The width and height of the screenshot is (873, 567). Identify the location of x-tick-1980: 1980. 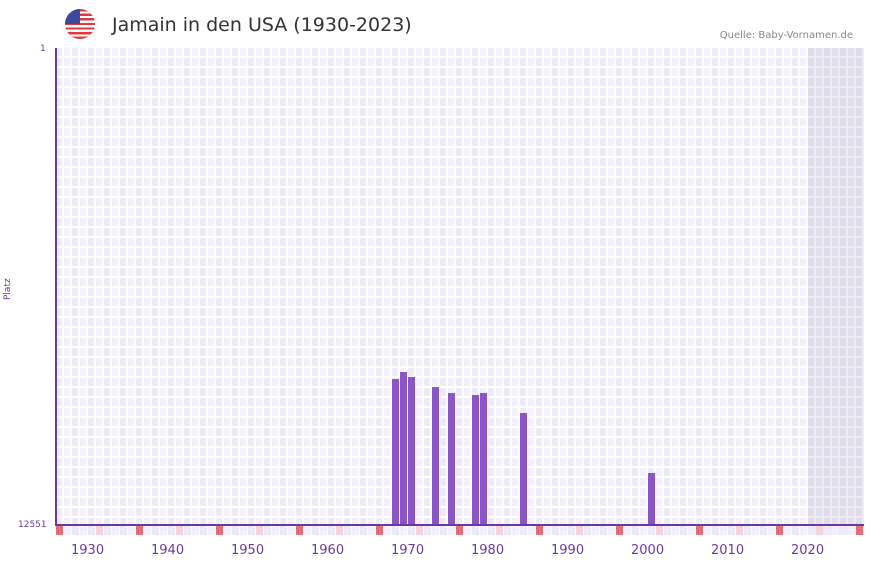
(488, 550).